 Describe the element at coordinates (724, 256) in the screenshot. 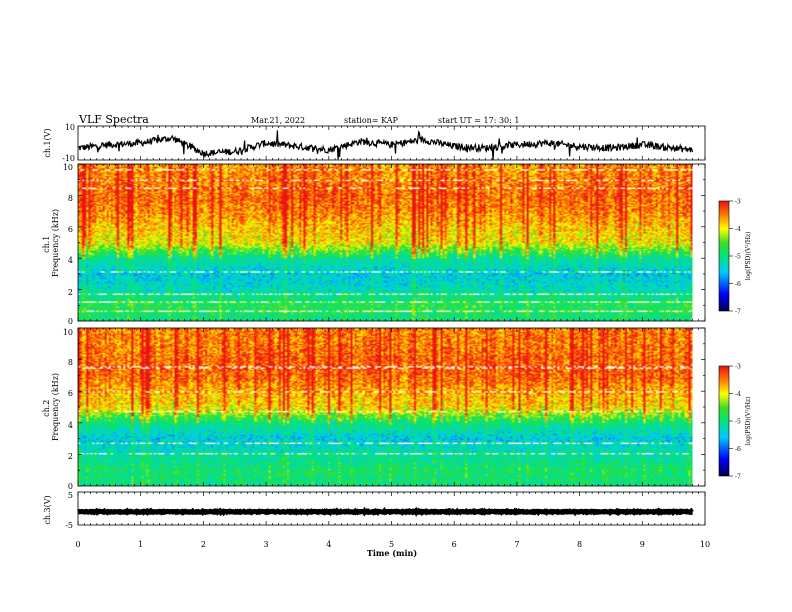

I see `ch1-colorbar` at that location.